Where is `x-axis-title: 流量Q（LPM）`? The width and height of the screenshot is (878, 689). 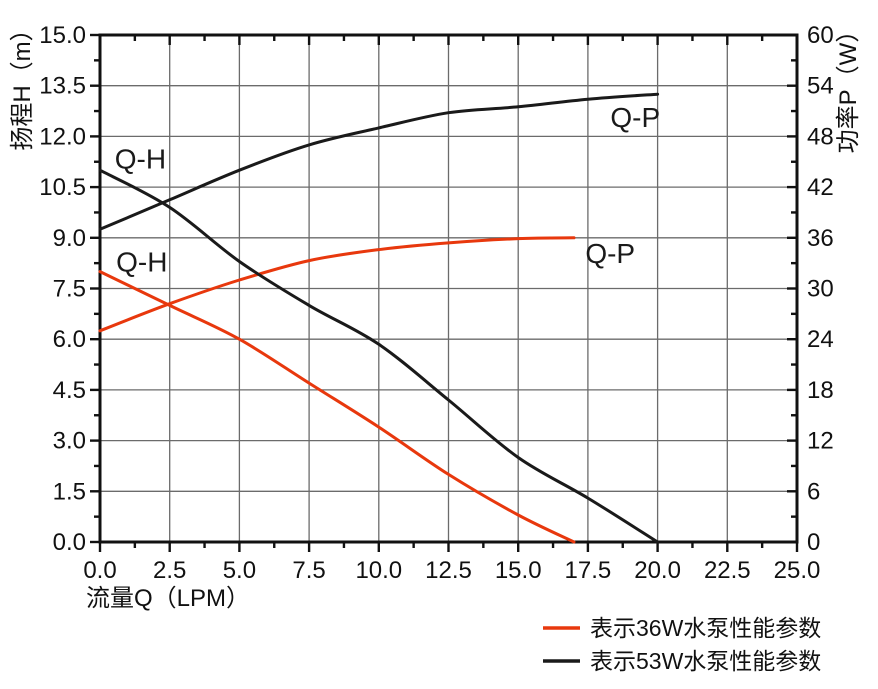 x-axis-title: 流量Q（LPM） is located at coordinates (168, 598).